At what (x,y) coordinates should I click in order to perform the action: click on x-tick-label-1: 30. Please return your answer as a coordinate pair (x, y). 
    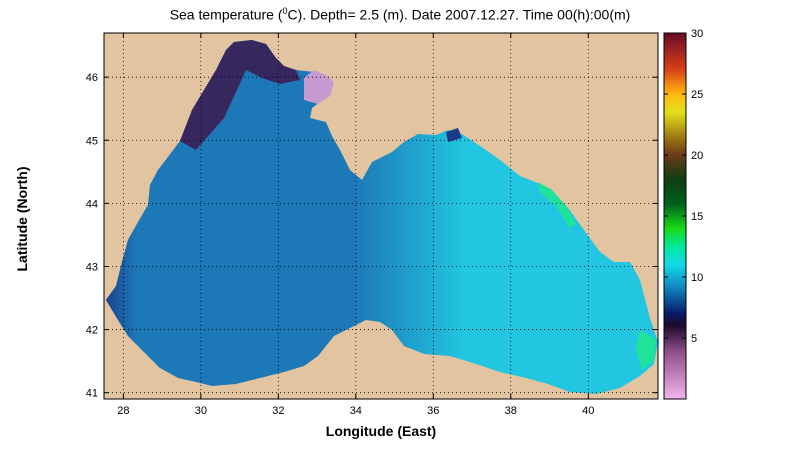
    Looking at the image, I should click on (201, 411).